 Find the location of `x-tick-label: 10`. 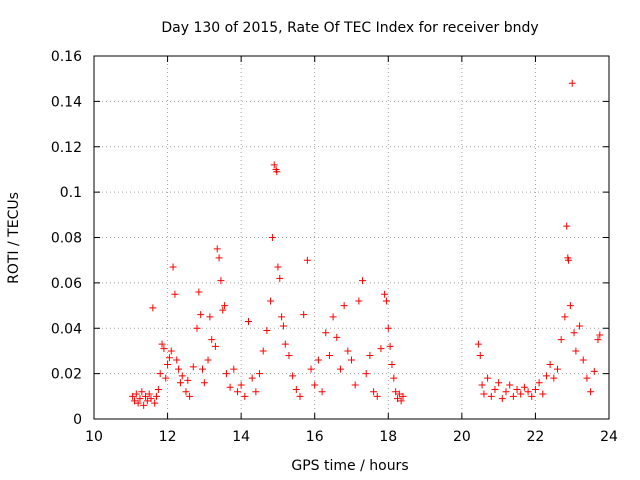

x-tick-label: 10 is located at coordinates (94, 437).